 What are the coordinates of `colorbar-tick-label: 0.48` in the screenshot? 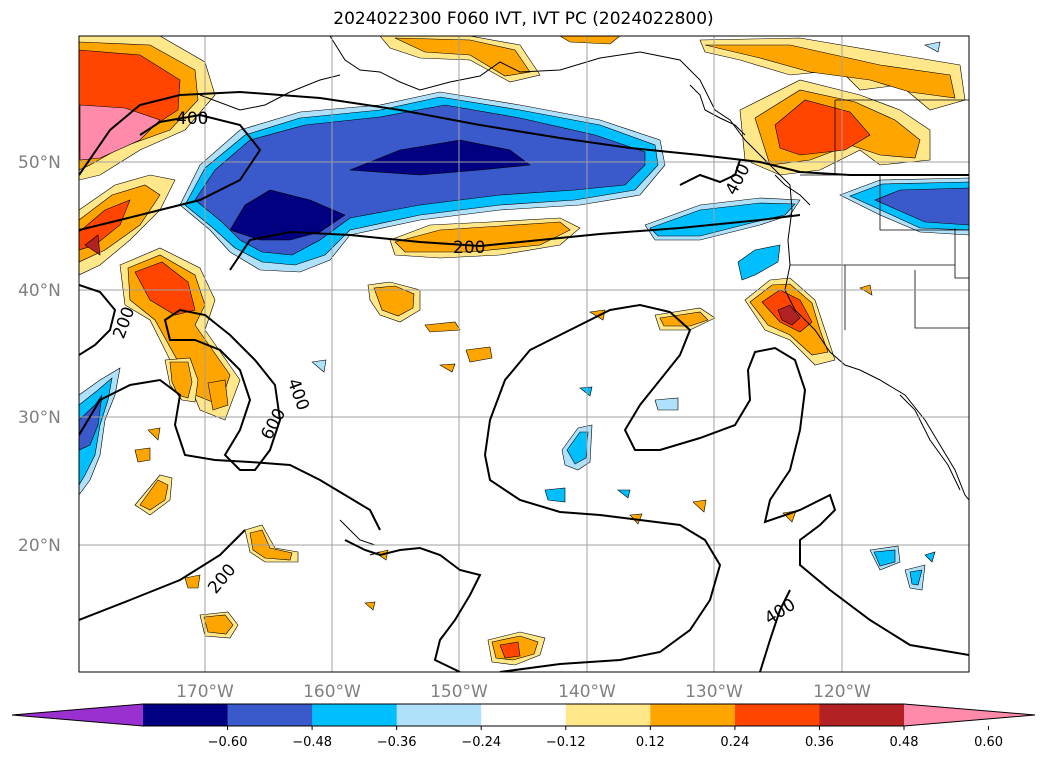 It's located at (904, 742).